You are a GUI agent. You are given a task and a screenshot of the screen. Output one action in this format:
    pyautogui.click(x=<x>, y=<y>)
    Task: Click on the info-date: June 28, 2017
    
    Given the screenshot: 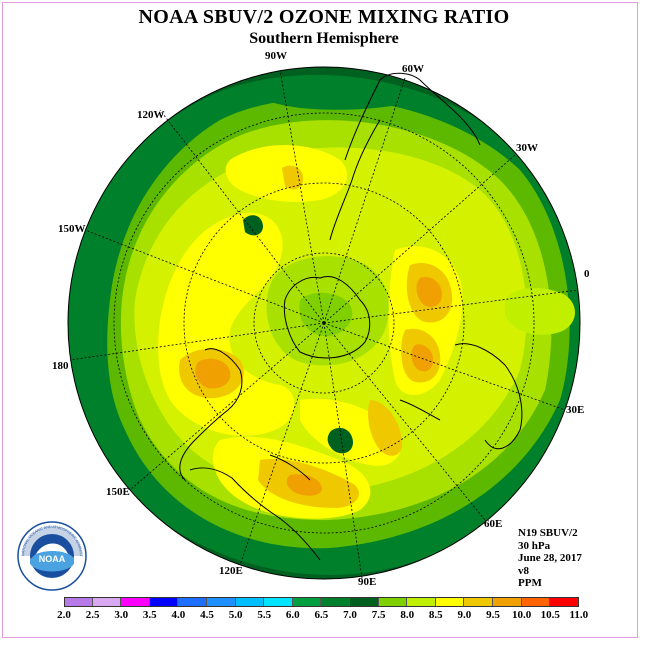 What is the action you would take?
    pyautogui.click(x=550, y=558)
    